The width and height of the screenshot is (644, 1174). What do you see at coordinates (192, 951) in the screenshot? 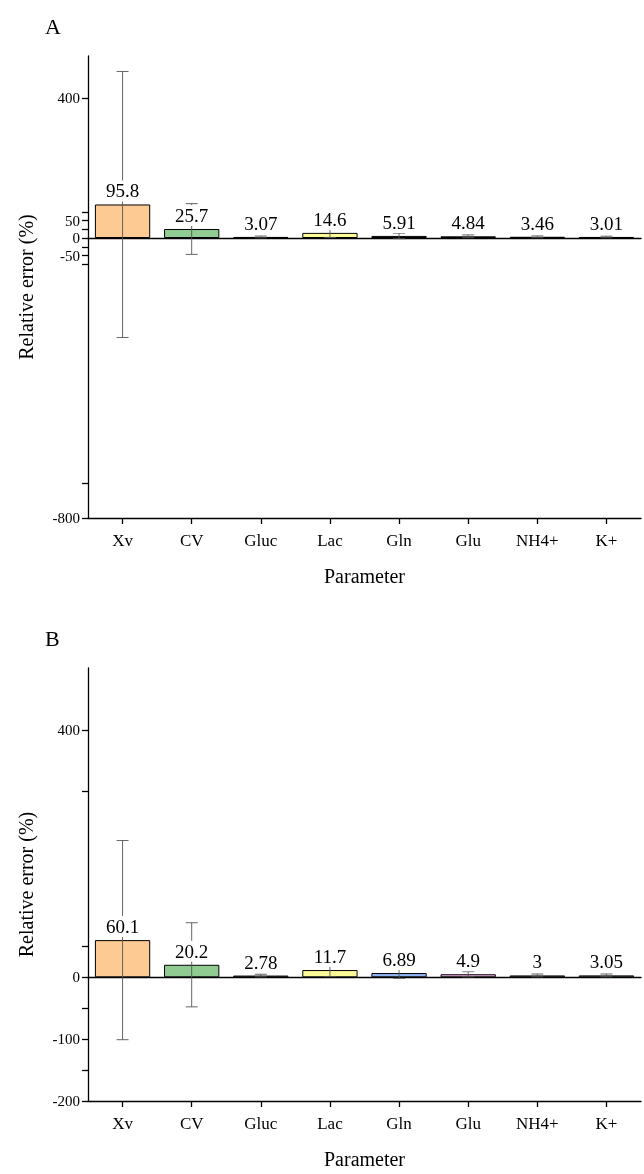
I see `data-label: 20.2` at bounding box center [192, 951].